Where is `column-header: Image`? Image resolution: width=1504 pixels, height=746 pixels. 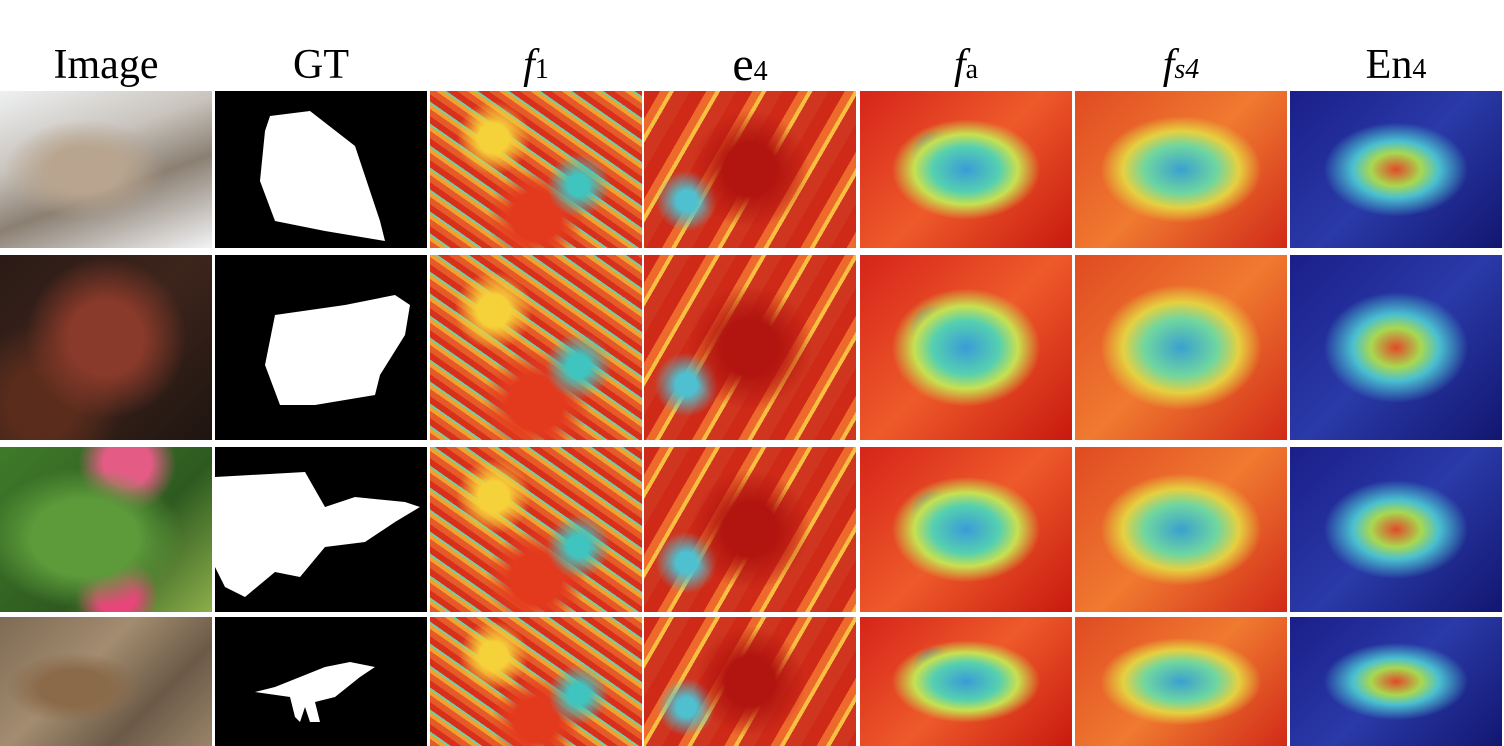
column-header: Image is located at coordinates (106, 65).